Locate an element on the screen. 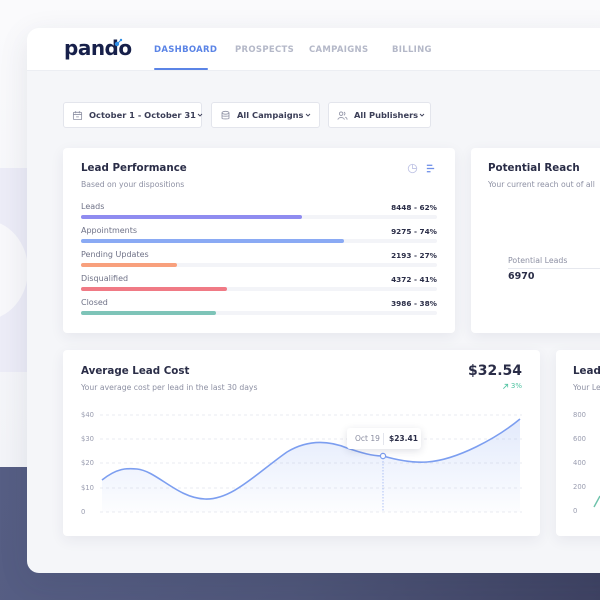 The image size is (600, 600). tab-billing: BILLING is located at coordinates (412, 50).